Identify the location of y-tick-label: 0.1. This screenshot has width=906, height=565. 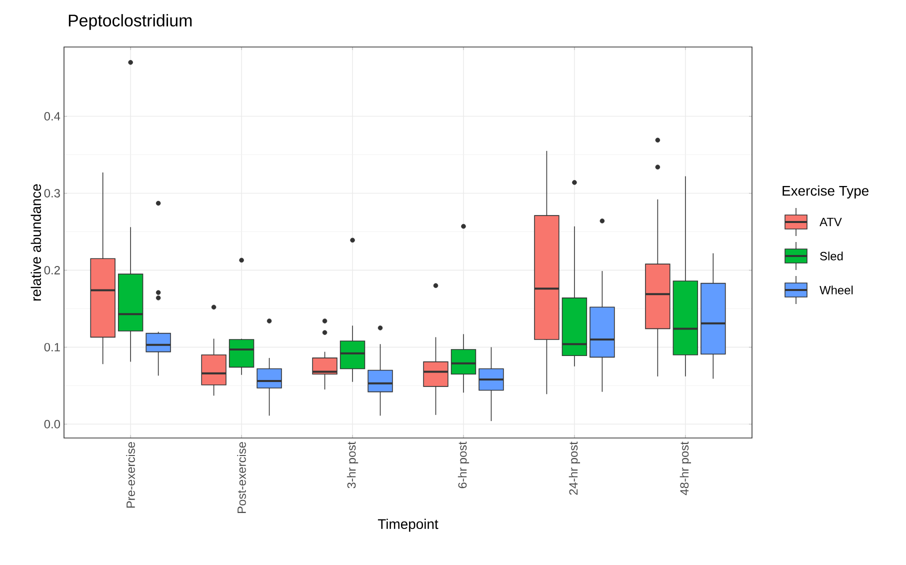
(52, 347).